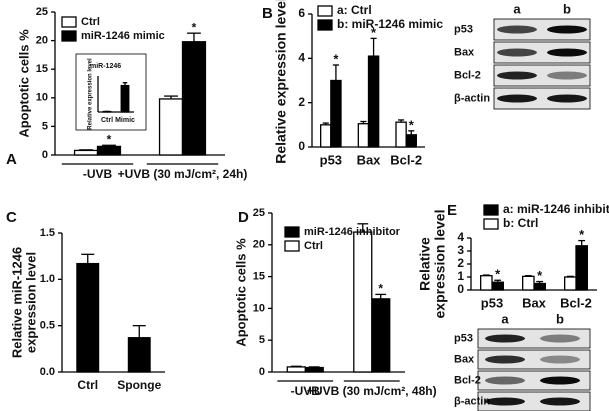  Describe the element at coordinates (463, 29) in the screenshot. I see `blot-row-label: p53` at that location.